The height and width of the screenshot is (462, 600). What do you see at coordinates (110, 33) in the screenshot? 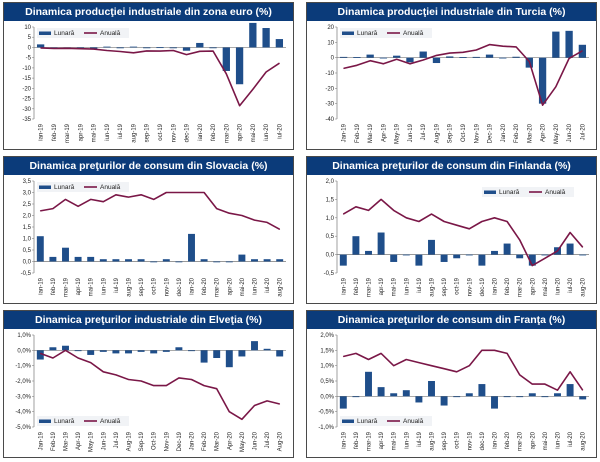
I see `legend-label-annual: Anuală` at bounding box center [110, 33].